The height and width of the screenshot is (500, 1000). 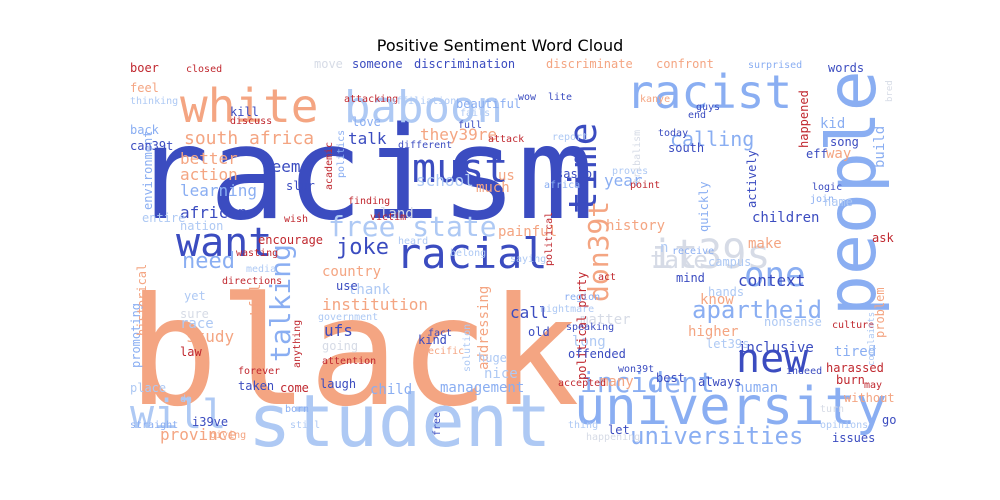 I want to click on word-encourage: encourage, so click(x=290, y=240).